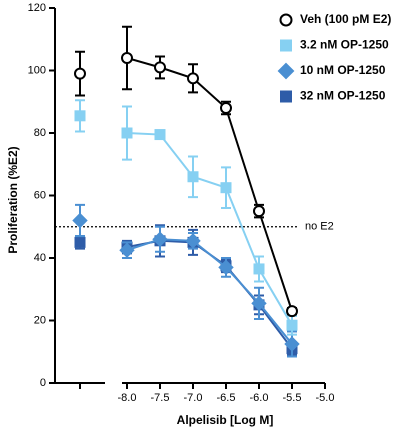 The image size is (419, 432). I want to click on y-tick-label: 0, so click(43, 383).